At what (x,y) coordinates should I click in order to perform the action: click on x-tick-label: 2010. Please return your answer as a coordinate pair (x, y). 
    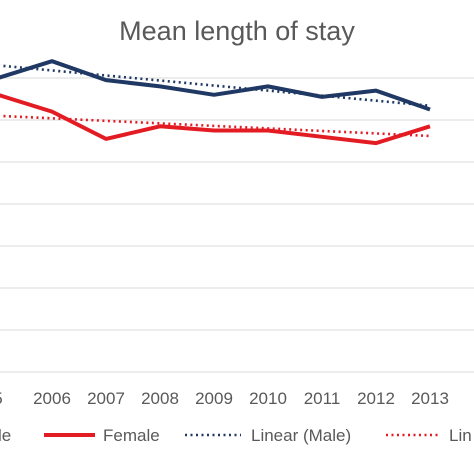
    Looking at the image, I should click on (268, 398).